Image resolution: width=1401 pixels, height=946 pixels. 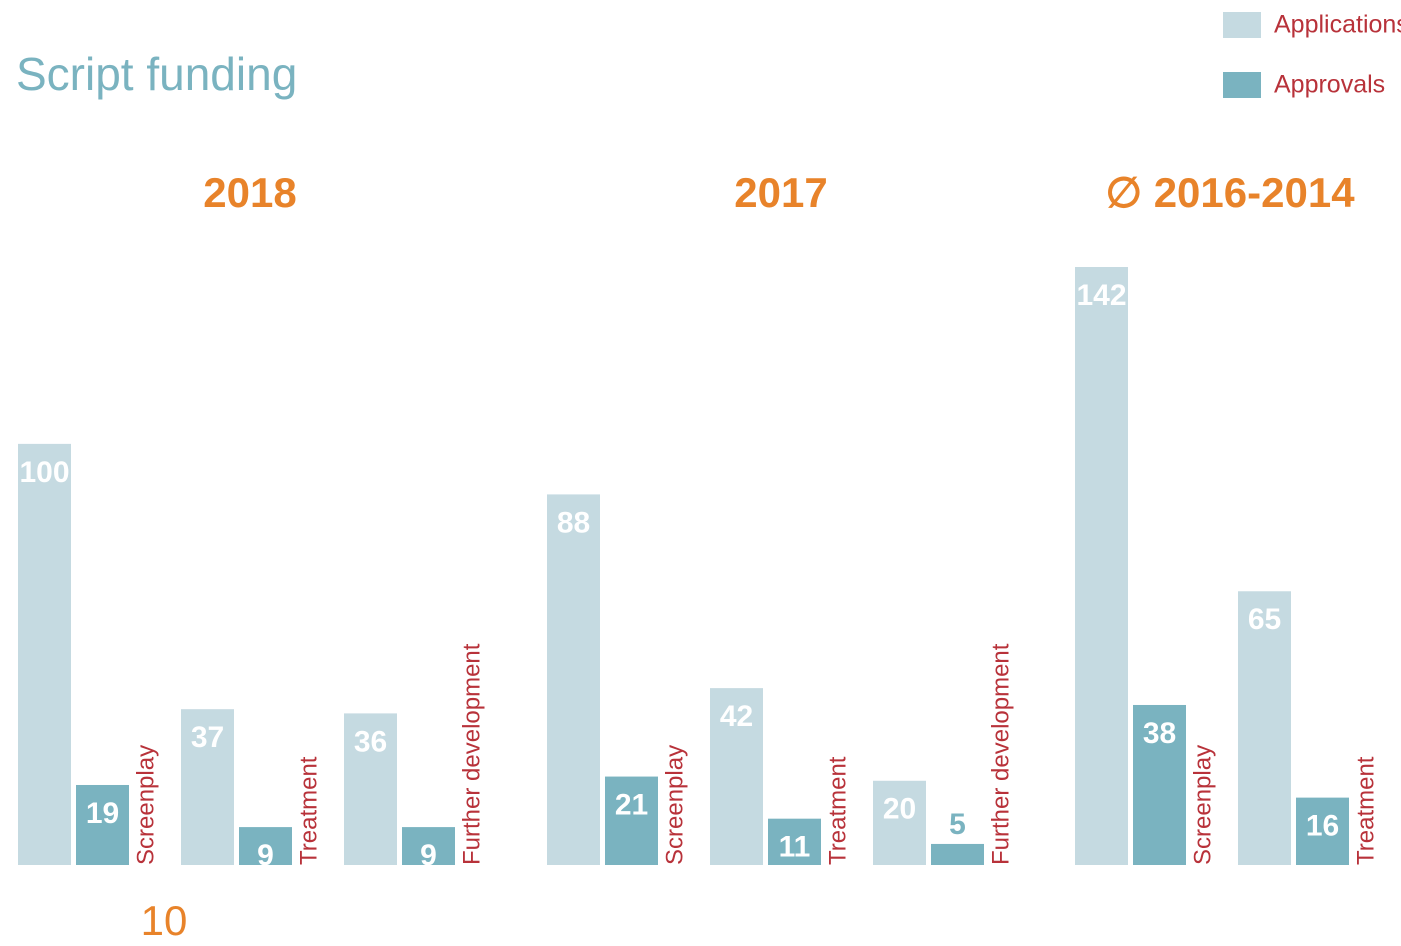 I want to click on value-label: 21, so click(x=631, y=804).